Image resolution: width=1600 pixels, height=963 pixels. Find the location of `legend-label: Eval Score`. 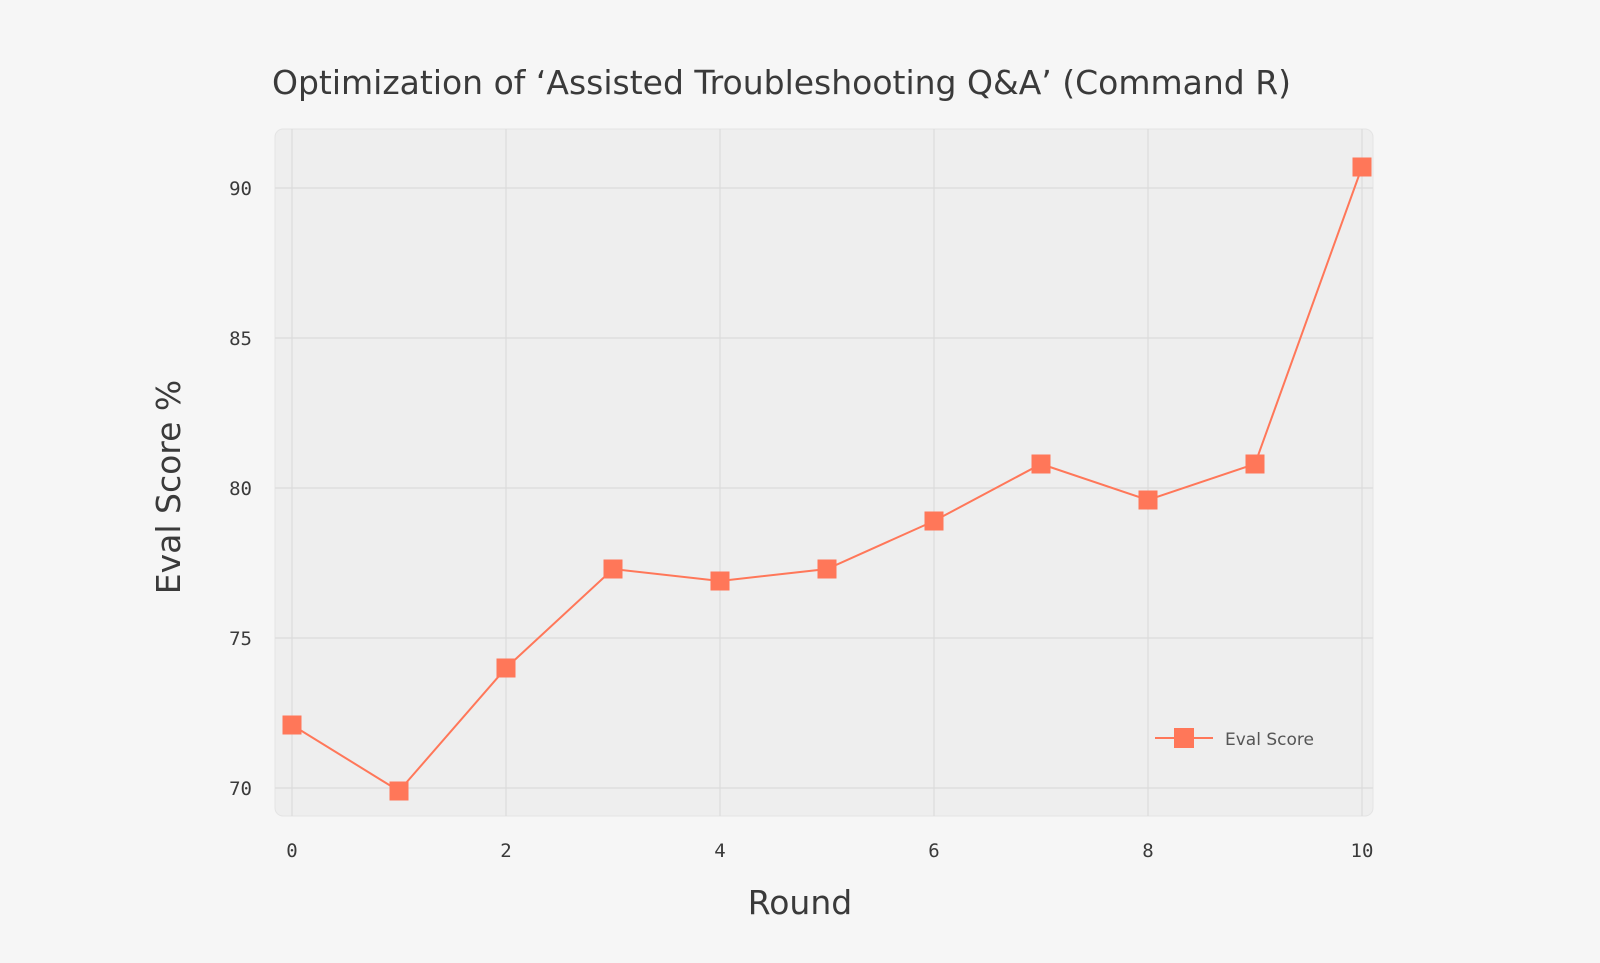

legend-label: Eval Score is located at coordinates (1269, 740).